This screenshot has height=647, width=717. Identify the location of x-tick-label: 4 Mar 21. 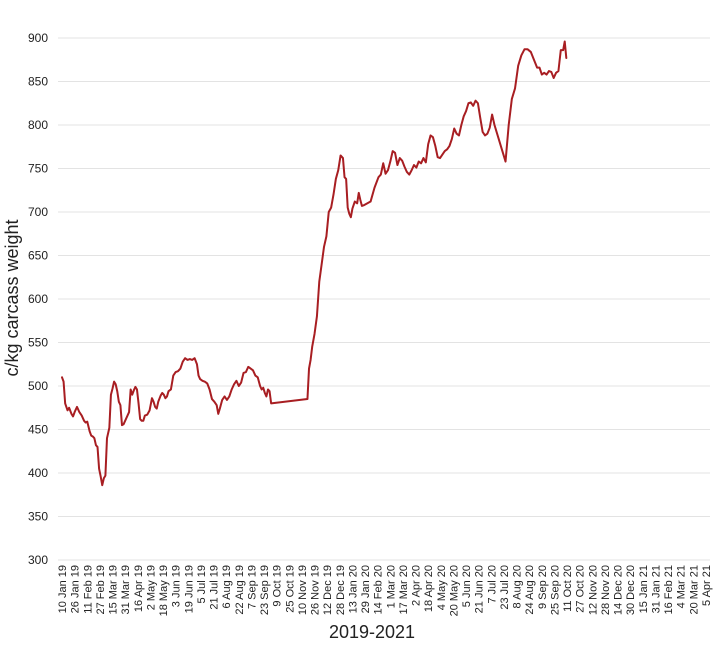
(682, 586).